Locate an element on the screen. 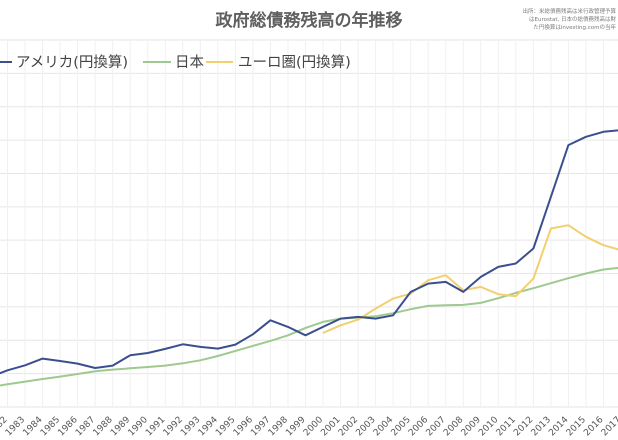  legend: アメリカ(円換算) 日本 ユーロ圏(円換算) is located at coordinates (175, 62).